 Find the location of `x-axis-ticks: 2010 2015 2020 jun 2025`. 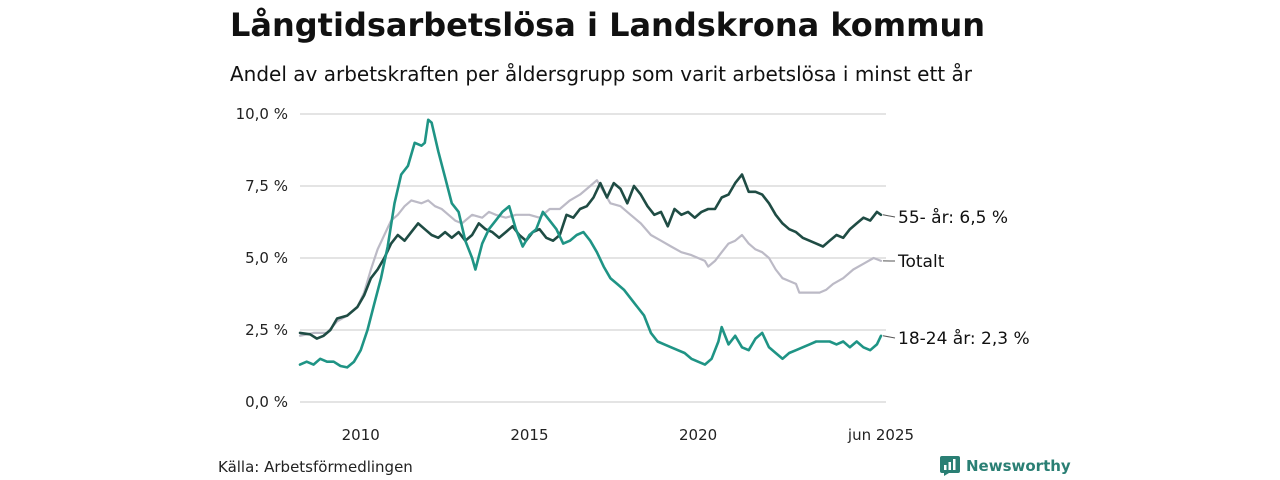

x-axis-ticks: 2010 2015 2020 jun 2025 is located at coordinates (628, 435).